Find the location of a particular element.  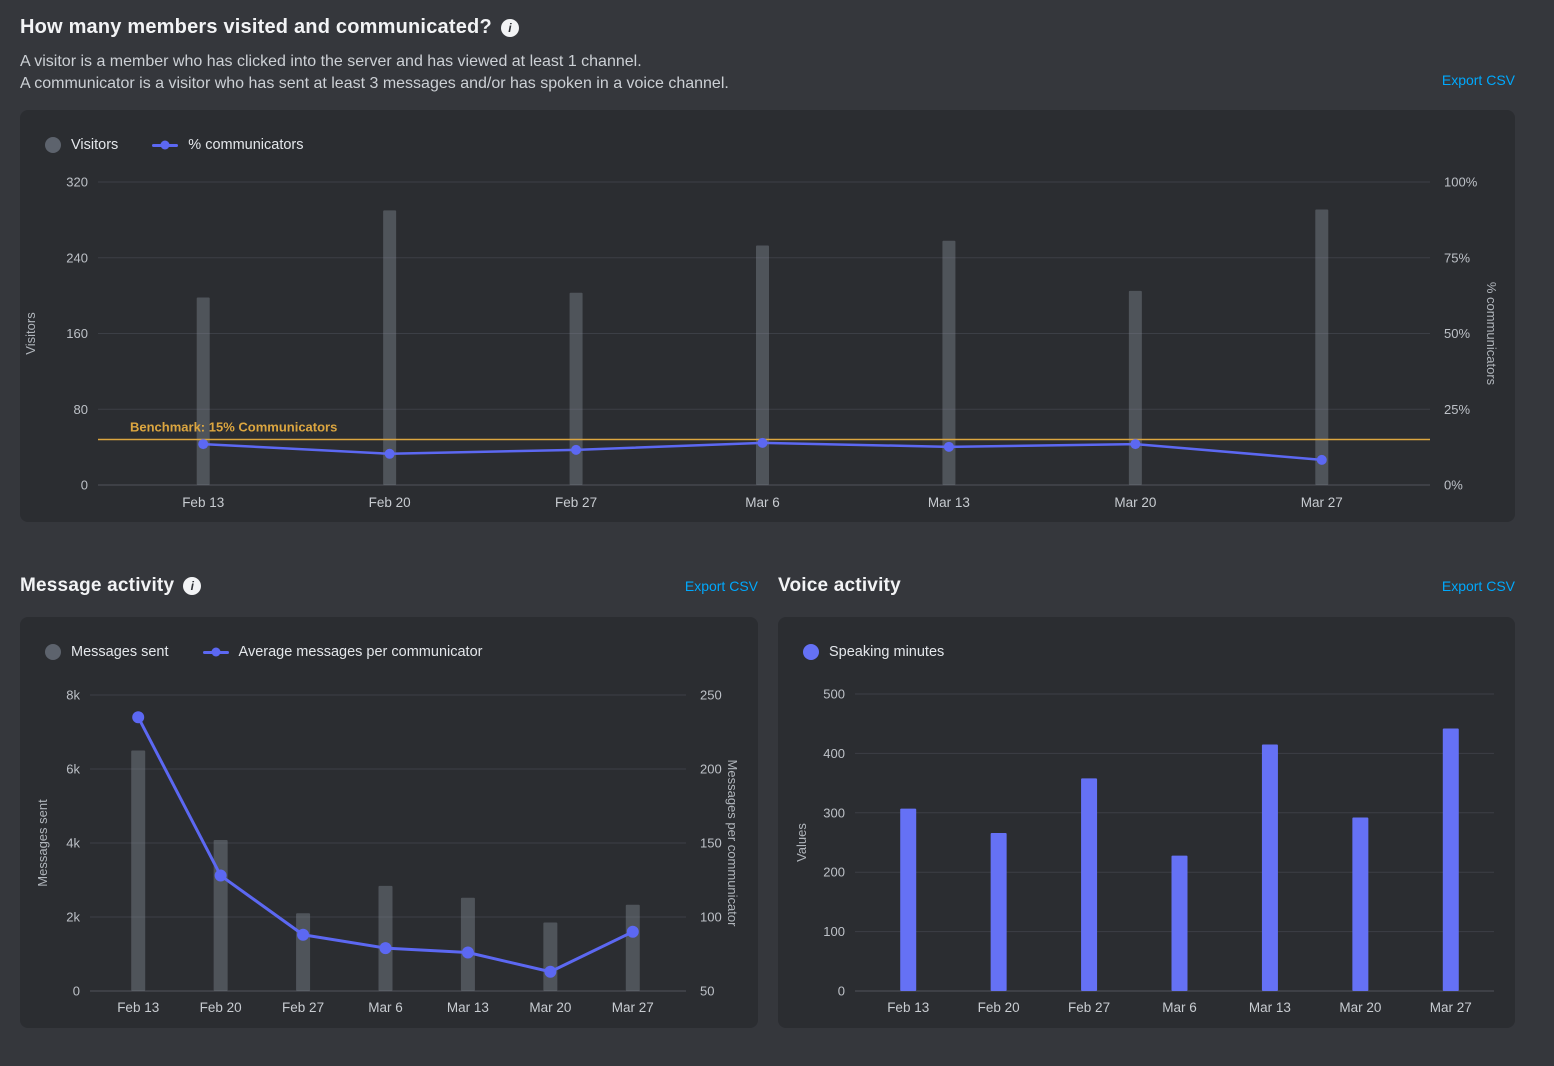

svg-text: Benchmark: 15% Communicators is located at coordinates (233, 427).